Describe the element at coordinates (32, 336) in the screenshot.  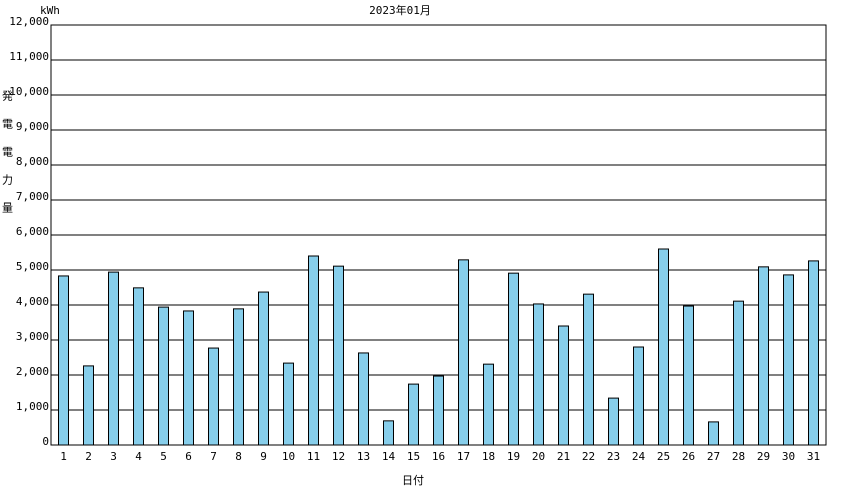
I see `y-tick-label: 3,000` at that location.